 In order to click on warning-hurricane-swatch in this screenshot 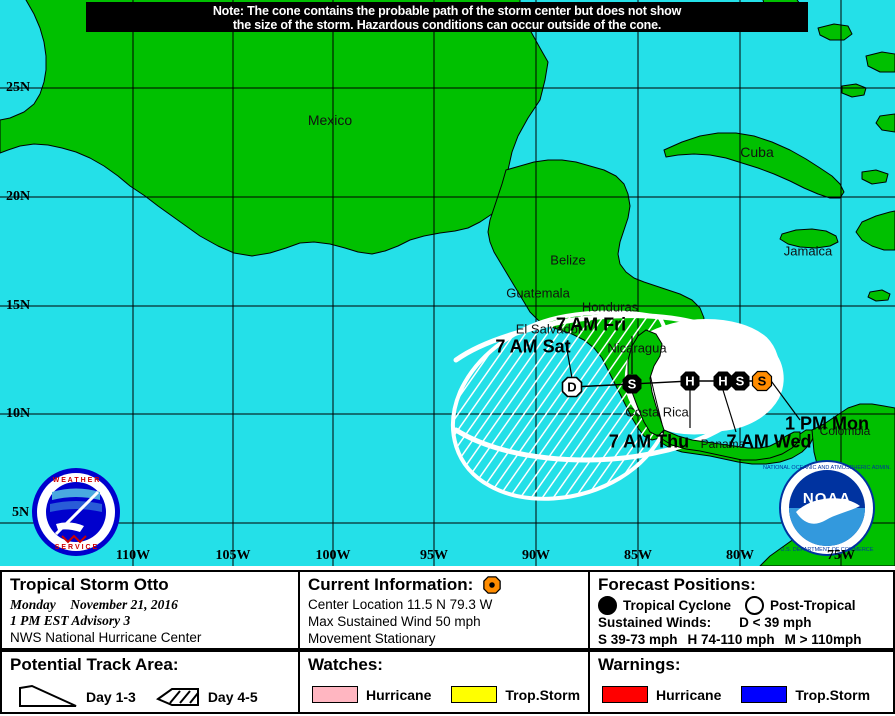, I will do `click(625, 694)`.